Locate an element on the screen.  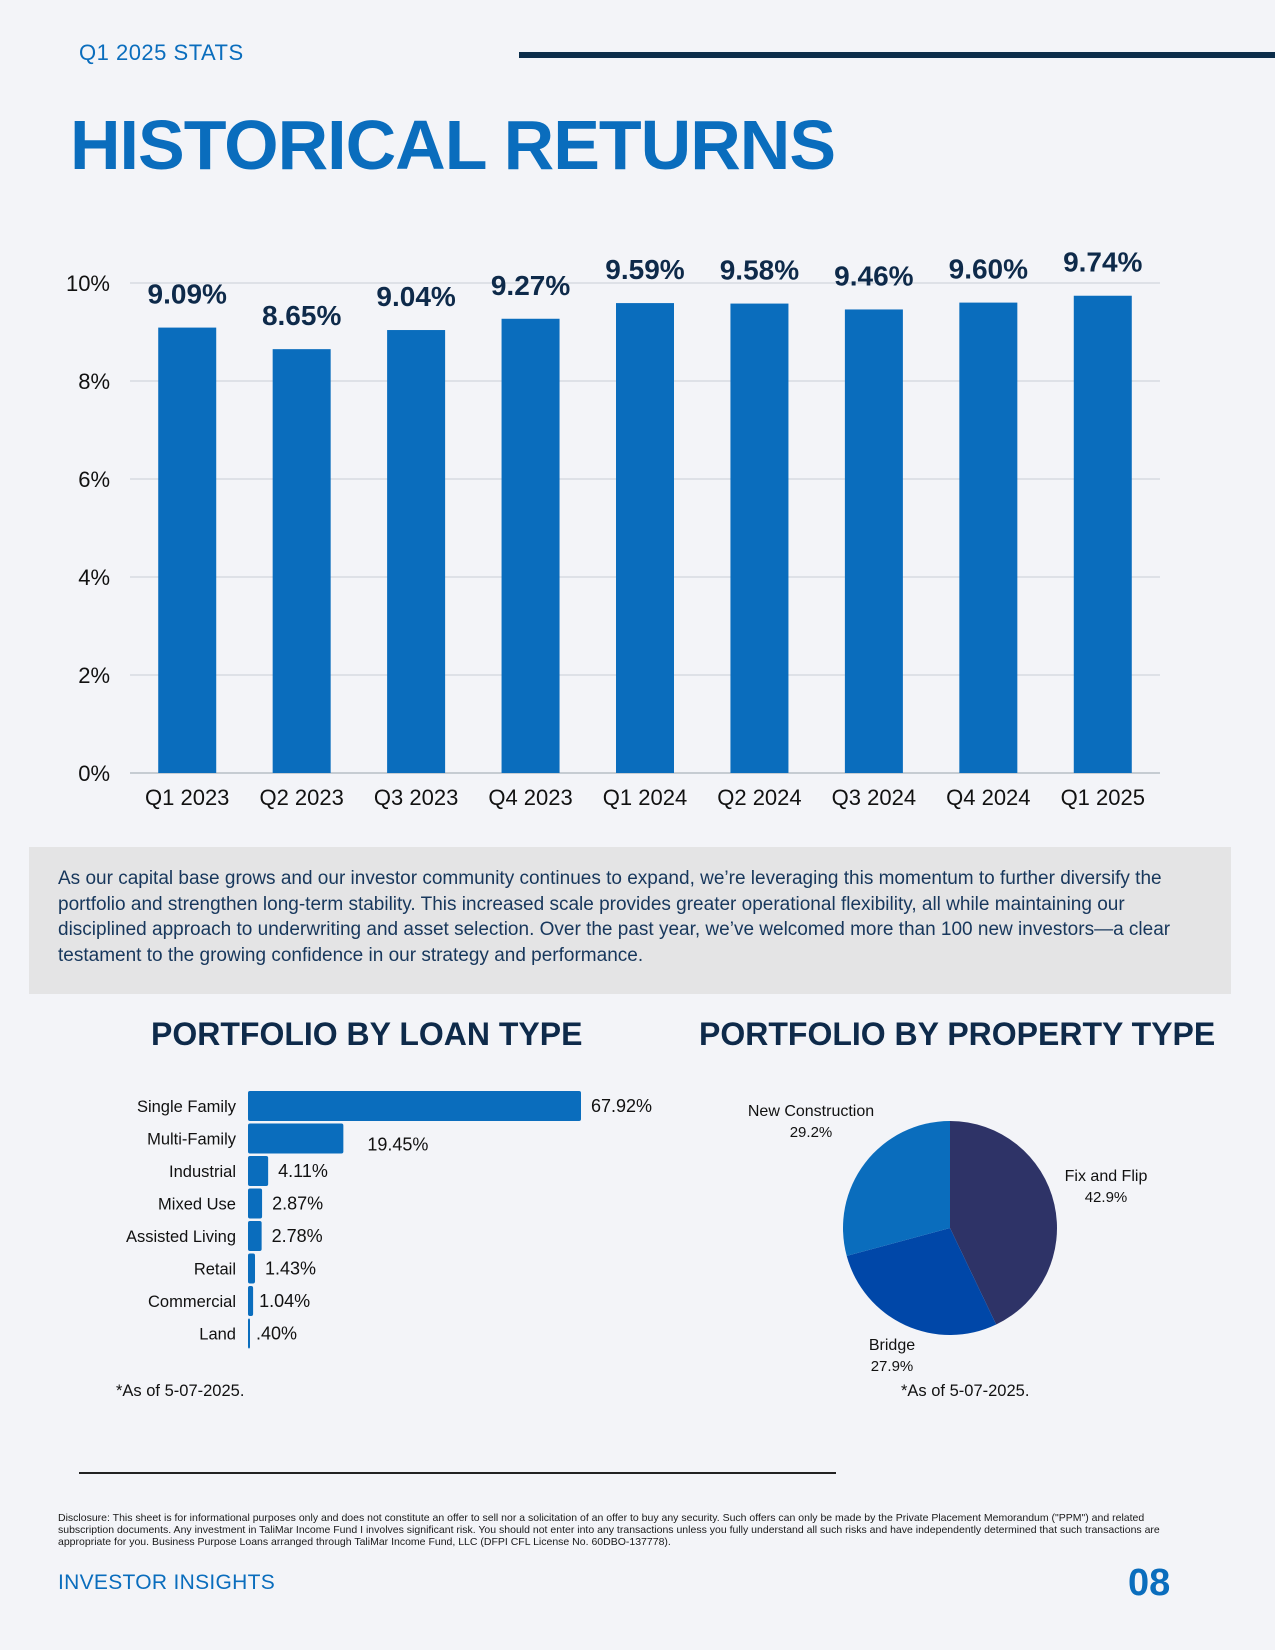
summary-box is located at coordinates (630, 920).